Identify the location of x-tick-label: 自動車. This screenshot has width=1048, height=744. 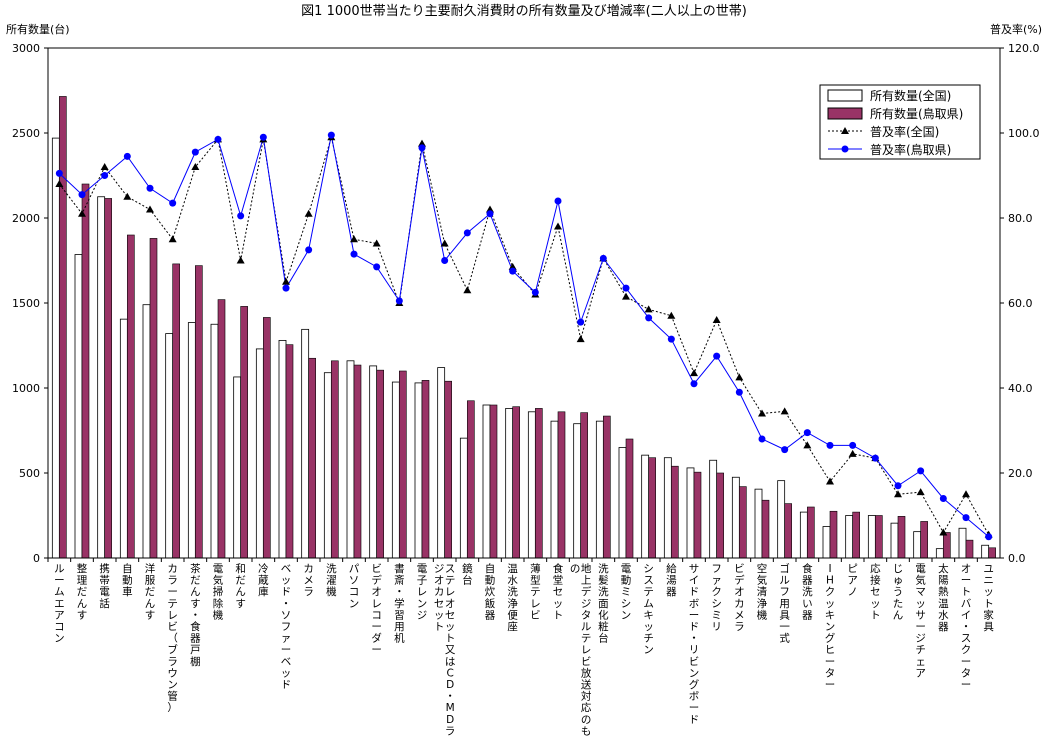
(127, 580).